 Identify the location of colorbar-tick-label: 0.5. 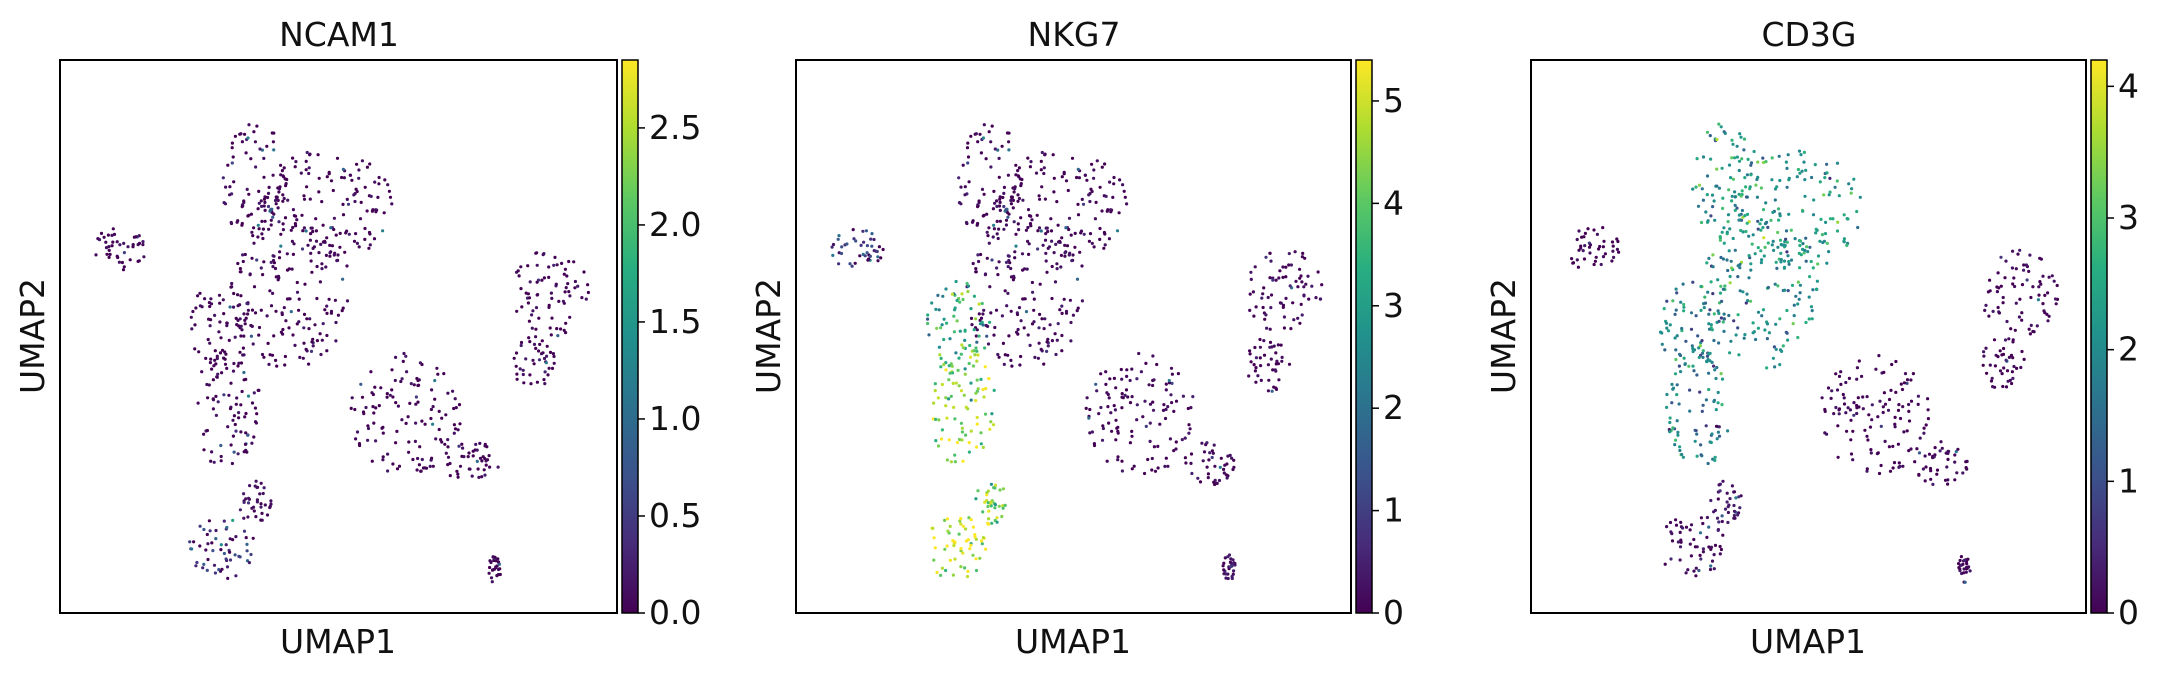
(675, 515).